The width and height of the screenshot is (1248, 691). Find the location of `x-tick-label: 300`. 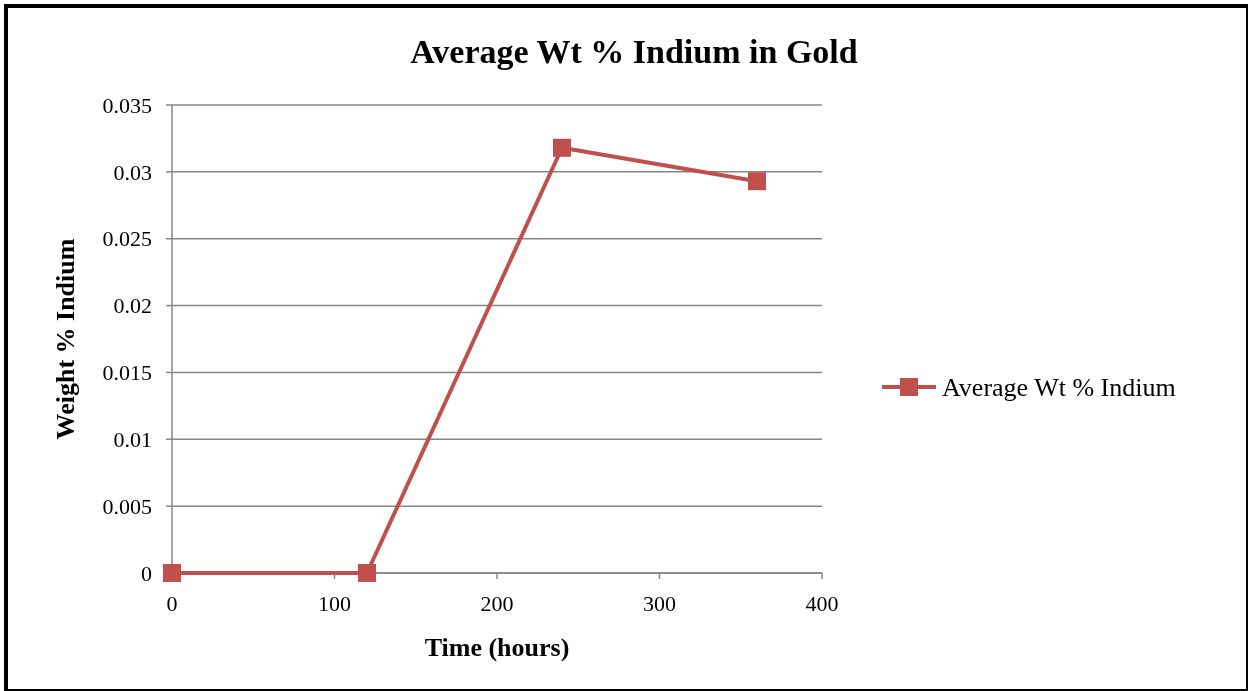

x-tick-label: 300 is located at coordinates (659, 603).